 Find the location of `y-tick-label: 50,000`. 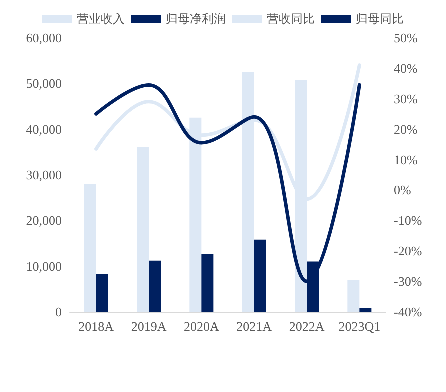

y-tick-label: 50,000 is located at coordinates (44, 84).